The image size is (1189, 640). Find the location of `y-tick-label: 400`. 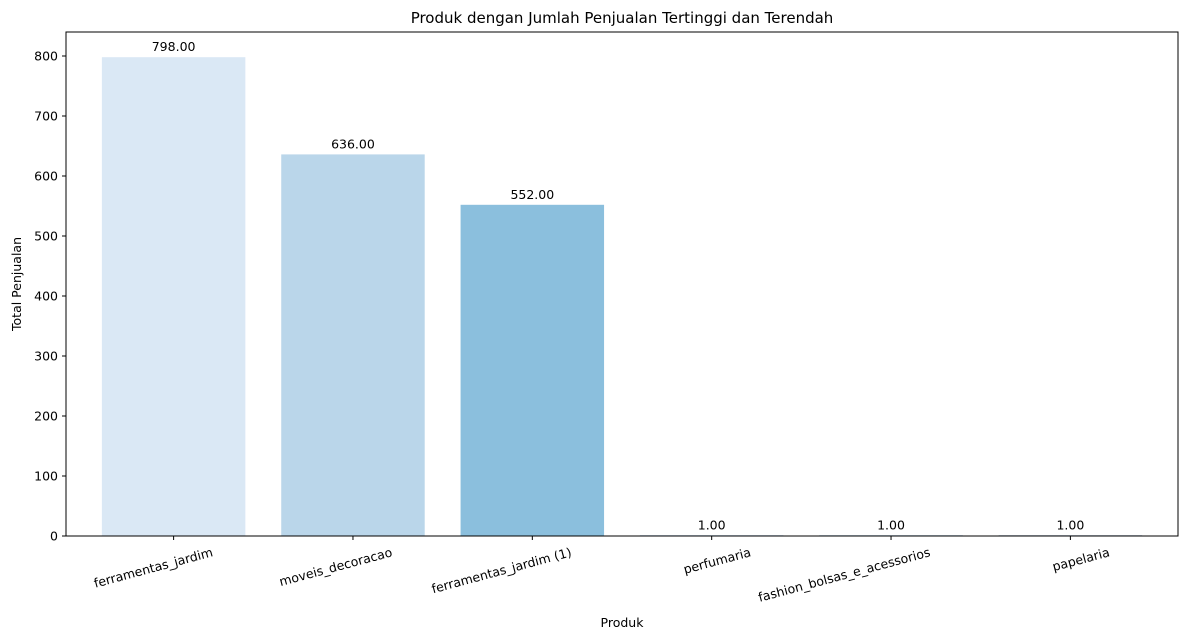

y-tick-label: 400 is located at coordinates (46, 296).